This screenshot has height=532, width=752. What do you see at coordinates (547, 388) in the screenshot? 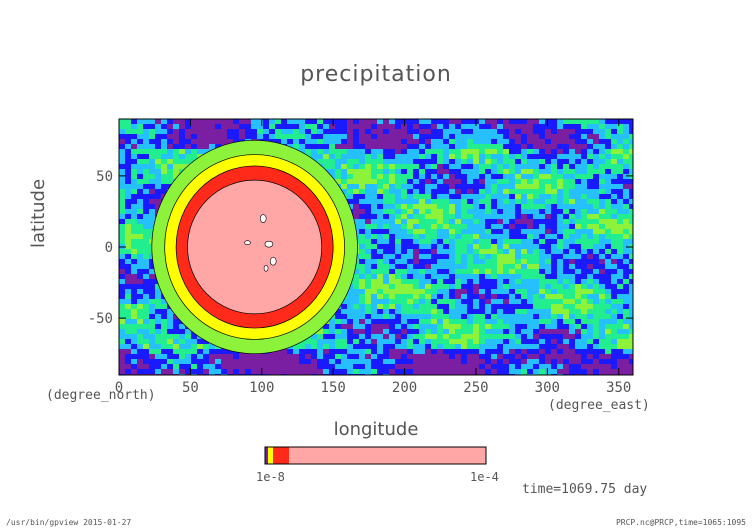
I see `x-tick-label: 300` at bounding box center [547, 388].